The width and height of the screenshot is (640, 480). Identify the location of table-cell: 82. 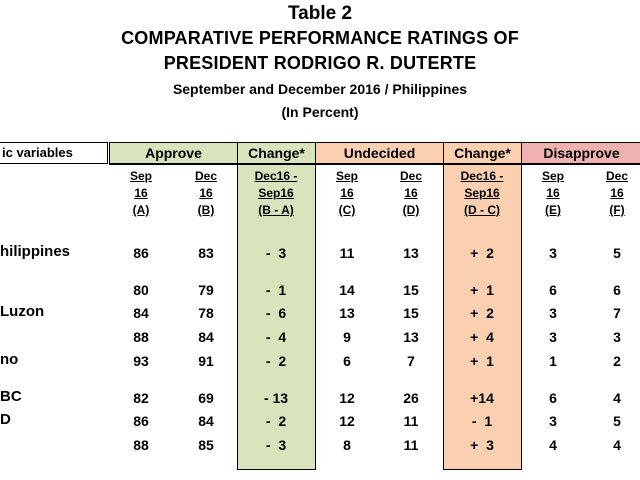
(141, 398).